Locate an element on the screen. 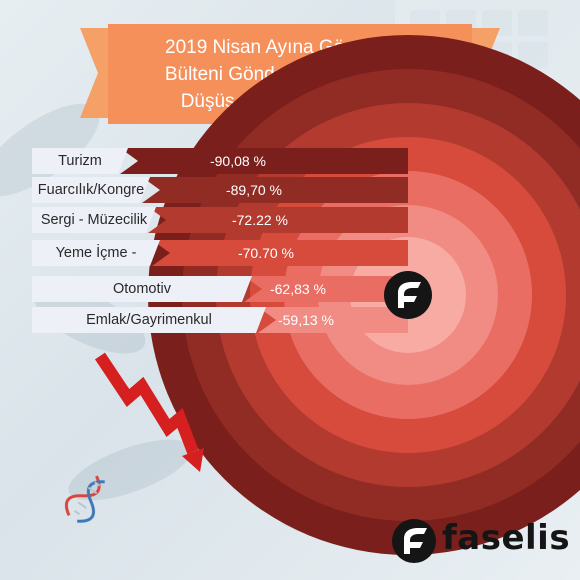 This screenshot has height=580, width=580. dna-icon is located at coordinates (84, 499).